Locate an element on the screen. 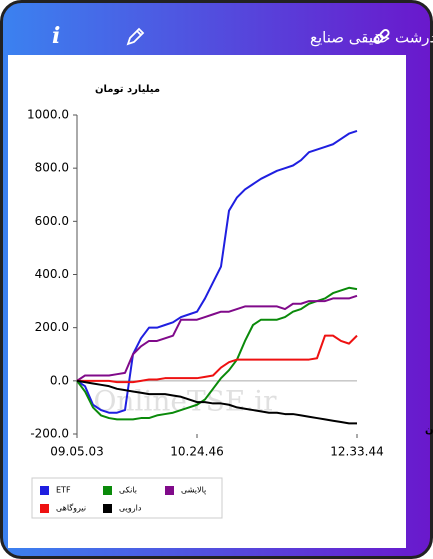 Image resolution: width=433 pixels, height=559 pixels. link-icon is located at coordinates (381, 36).